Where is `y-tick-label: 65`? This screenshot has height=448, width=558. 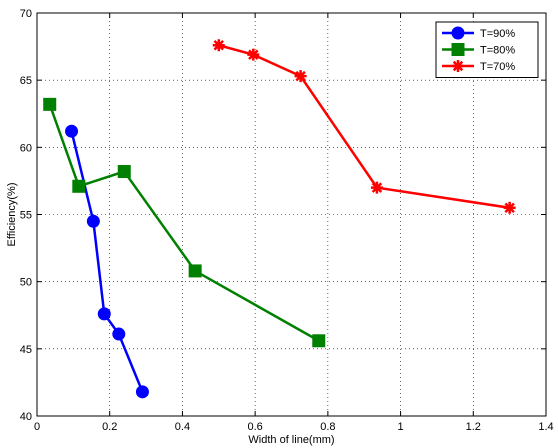
y-tick-label: 65 is located at coordinates (26, 81).